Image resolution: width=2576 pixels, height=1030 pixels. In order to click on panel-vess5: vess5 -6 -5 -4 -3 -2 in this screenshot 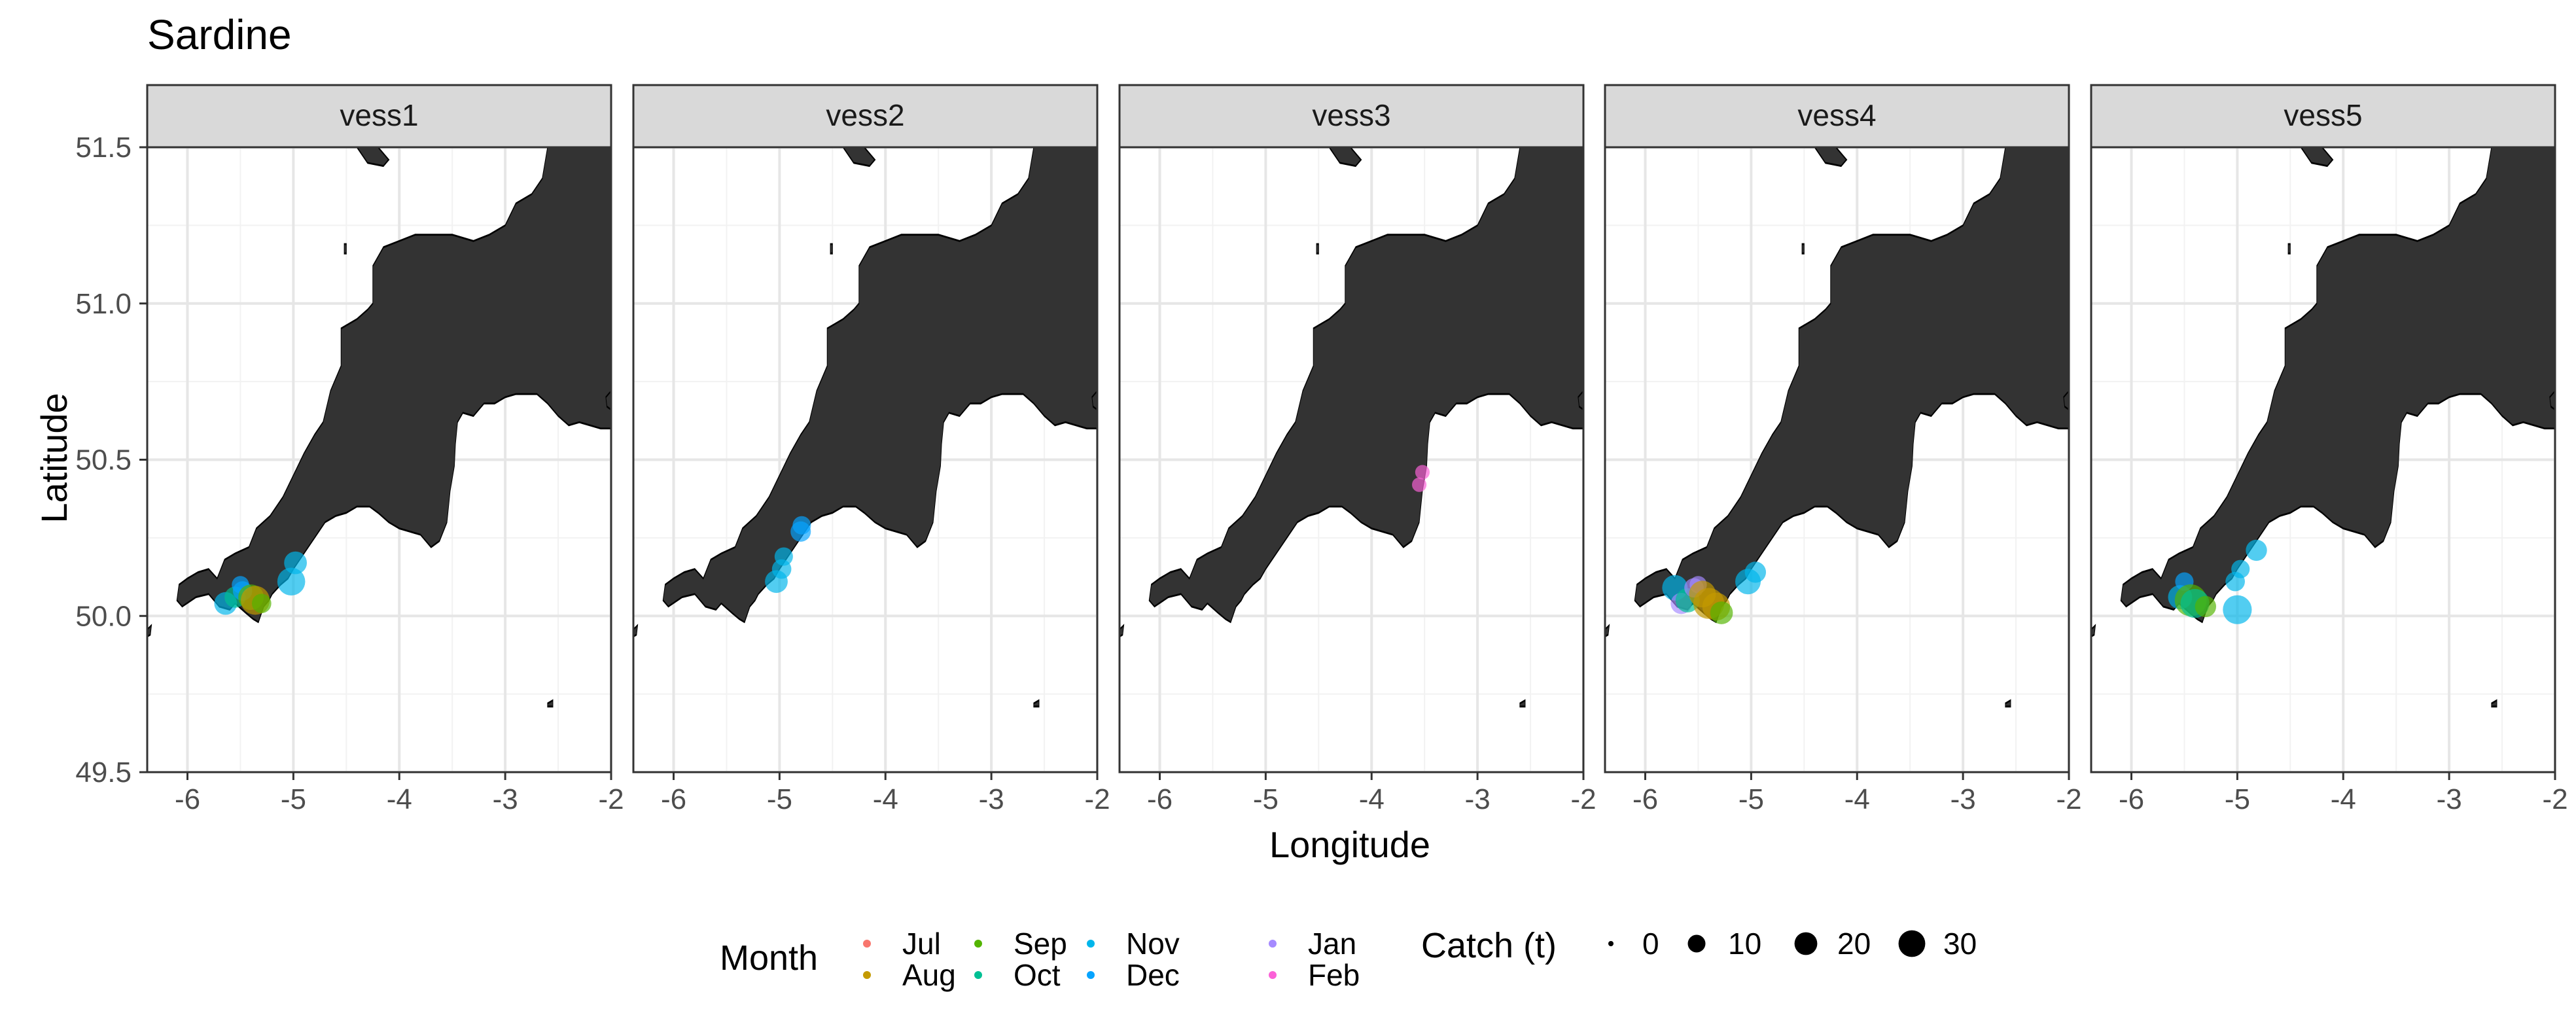, I will do `click(2329, 449)`.